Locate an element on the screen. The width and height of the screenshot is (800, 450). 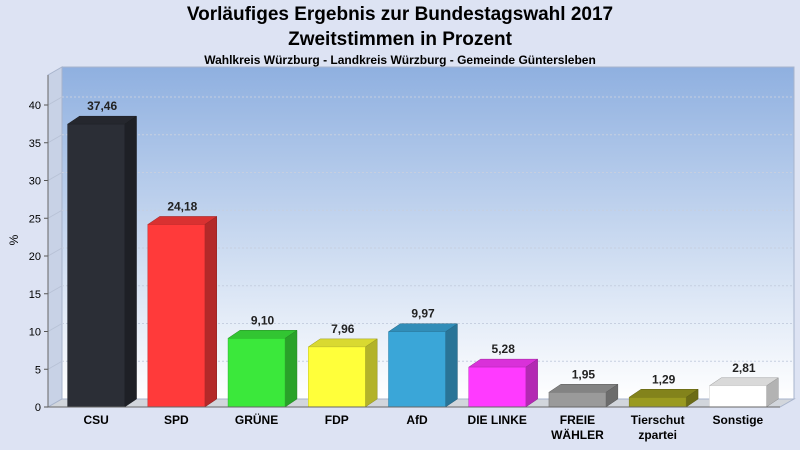
bar: 1,29 is located at coordinates (663, 390).